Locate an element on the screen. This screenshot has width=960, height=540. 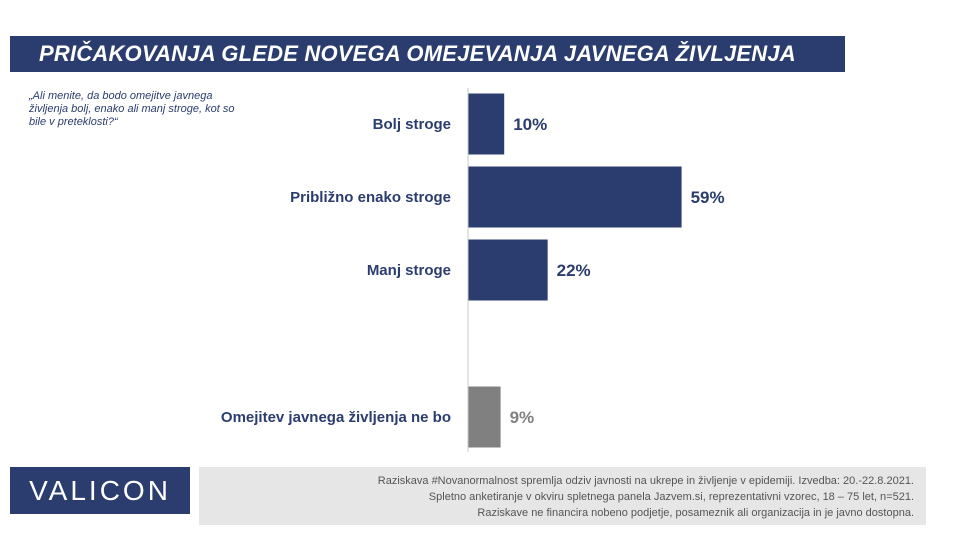
category-label: Približno enako stroge is located at coordinates (370, 197).